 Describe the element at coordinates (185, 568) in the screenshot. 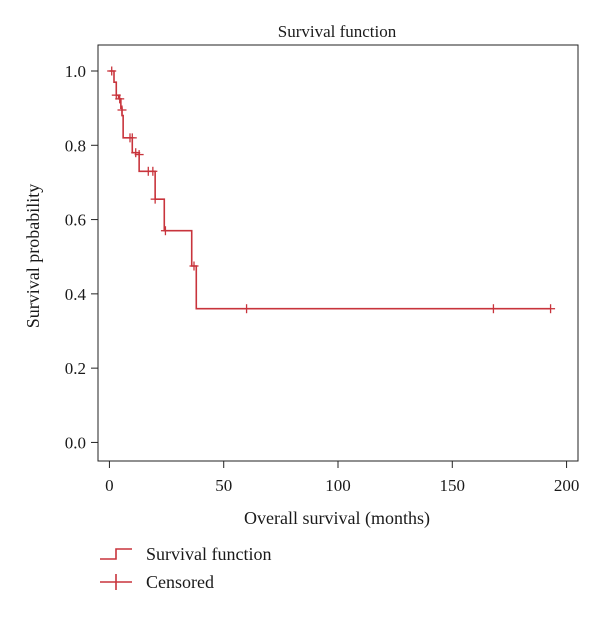

I see `legend: Survival function Censored` at that location.